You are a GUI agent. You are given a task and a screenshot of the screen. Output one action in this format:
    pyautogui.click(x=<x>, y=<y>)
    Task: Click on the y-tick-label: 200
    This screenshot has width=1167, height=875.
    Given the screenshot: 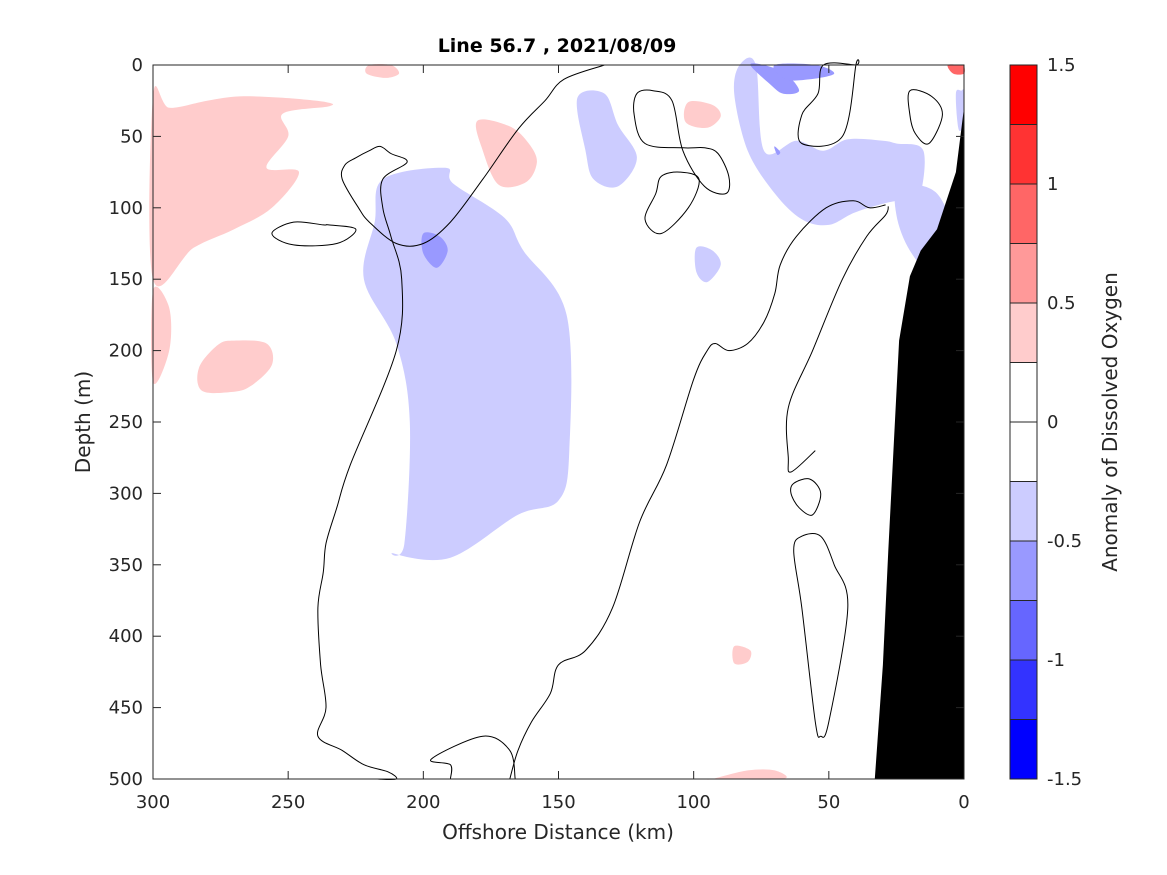 What is the action you would take?
    pyautogui.click(x=126, y=351)
    